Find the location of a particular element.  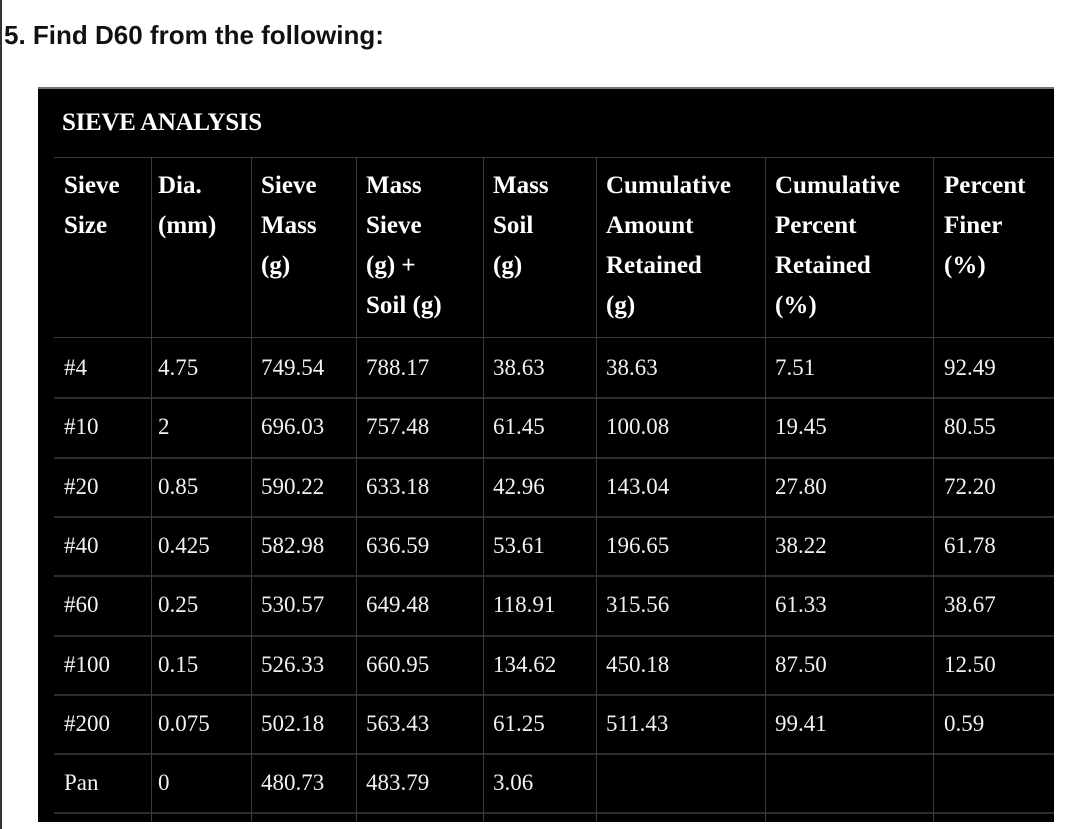

header-sieve-size: Sieve Size is located at coordinates (92, 206).